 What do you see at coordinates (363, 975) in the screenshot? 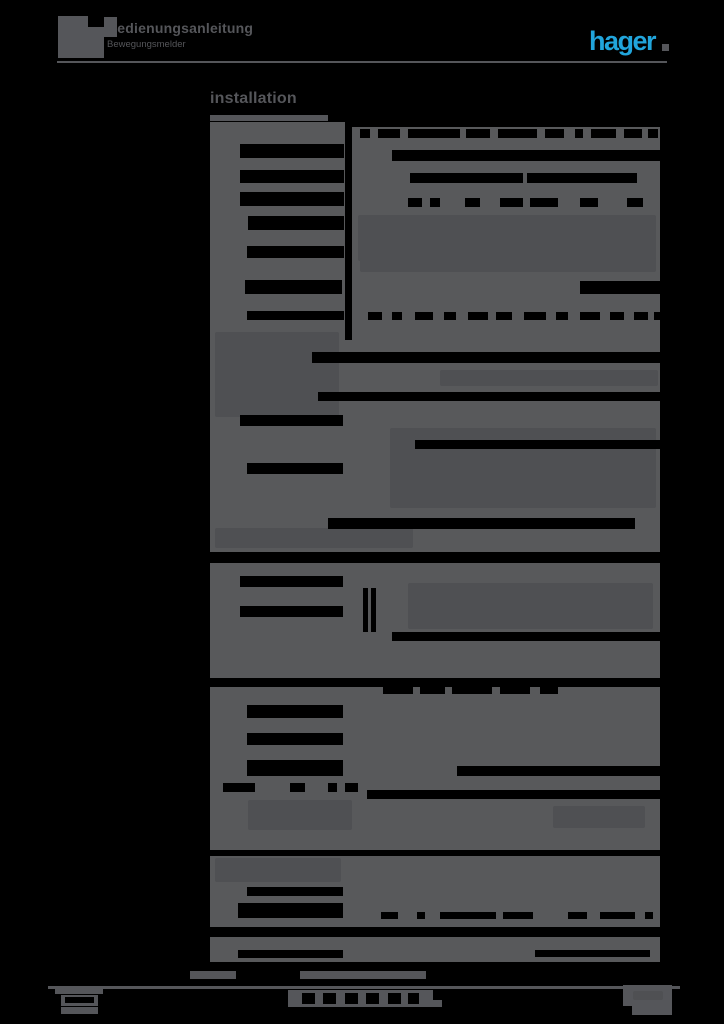
I see `footer-text-bar` at bounding box center [363, 975].